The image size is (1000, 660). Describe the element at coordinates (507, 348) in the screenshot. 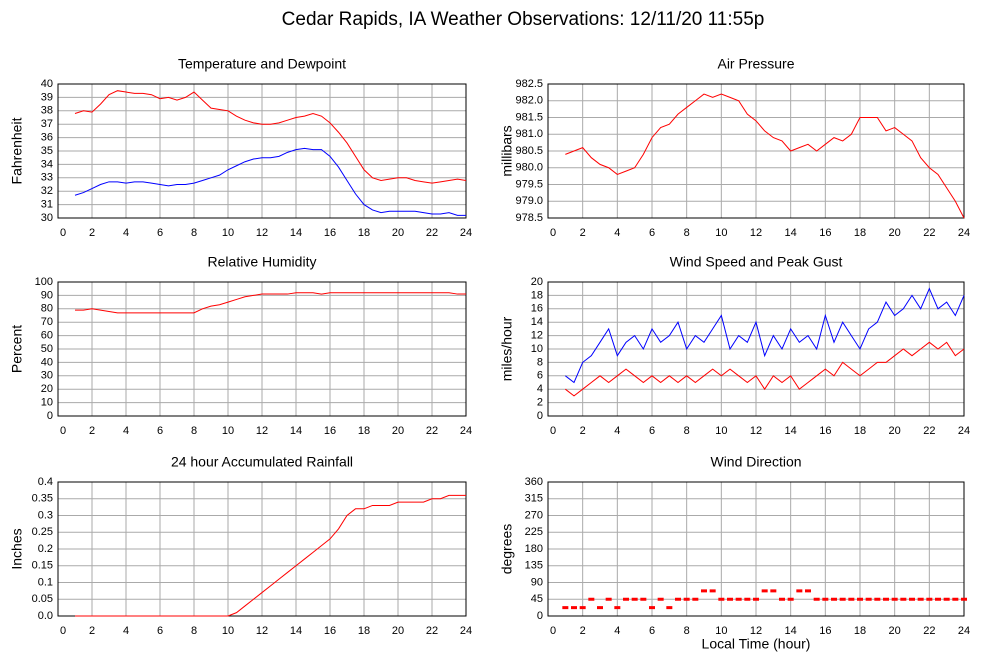

I see `y-axis-label: miles/hour` at that location.